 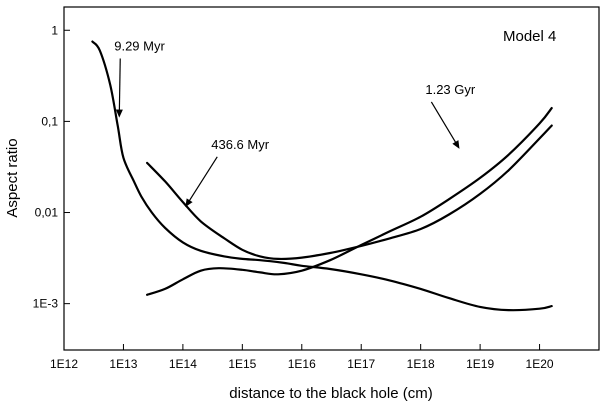 I want to click on x-tick-label: 1E13, so click(x=123, y=364).